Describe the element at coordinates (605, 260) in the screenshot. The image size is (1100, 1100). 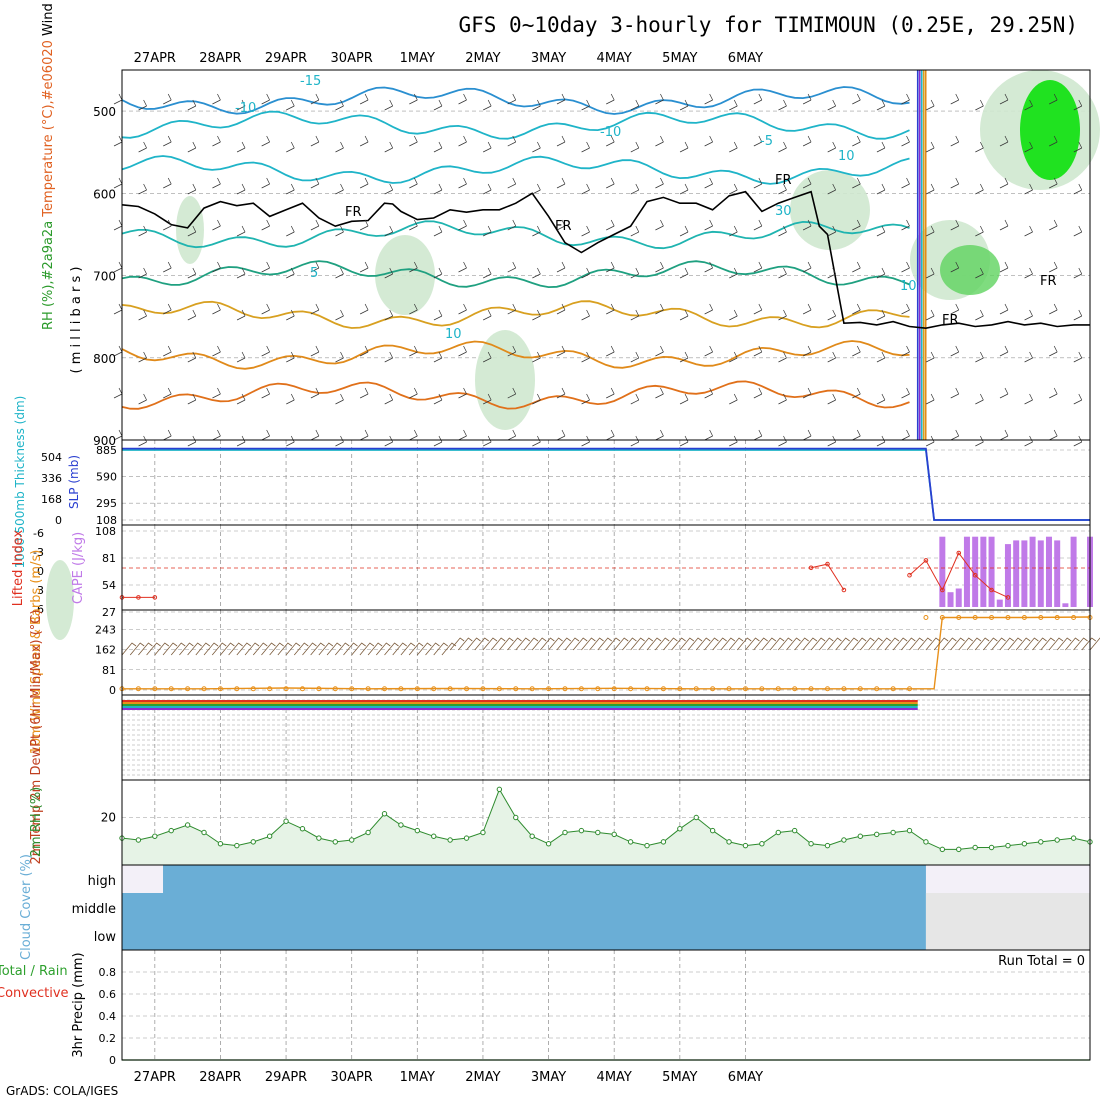
I see `freezing-level-line` at that location.